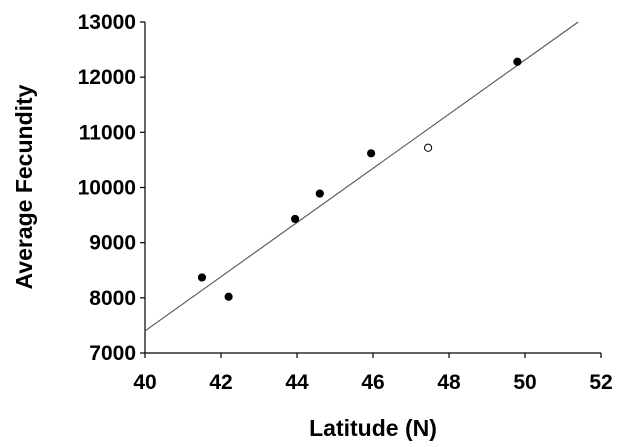 This screenshot has width=619, height=447. I want to click on y-tick-label: 8000, so click(112, 298).